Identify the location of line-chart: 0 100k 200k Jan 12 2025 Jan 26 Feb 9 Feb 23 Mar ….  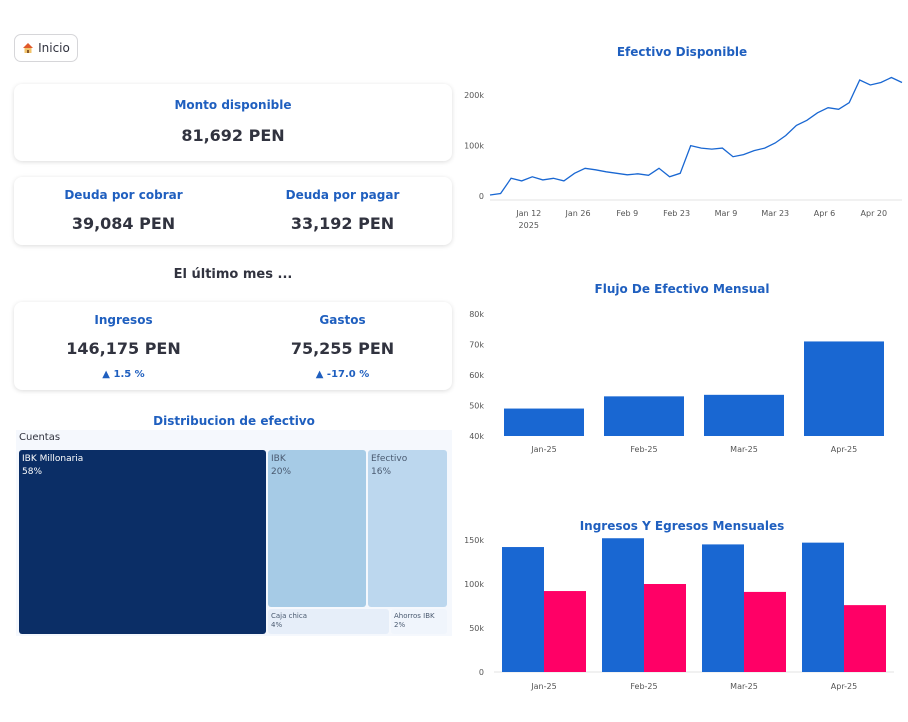
(683, 153).